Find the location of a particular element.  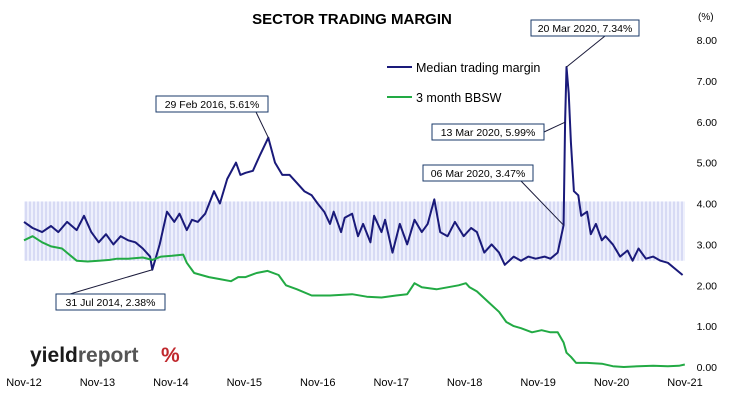

y-tick-label: 5.00 is located at coordinates (707, 164).